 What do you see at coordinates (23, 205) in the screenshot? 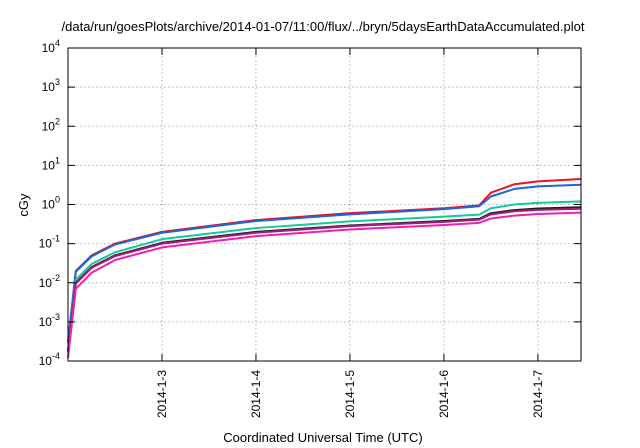
I see `y-axis-title: cGy` at bounding box center [23, 205].